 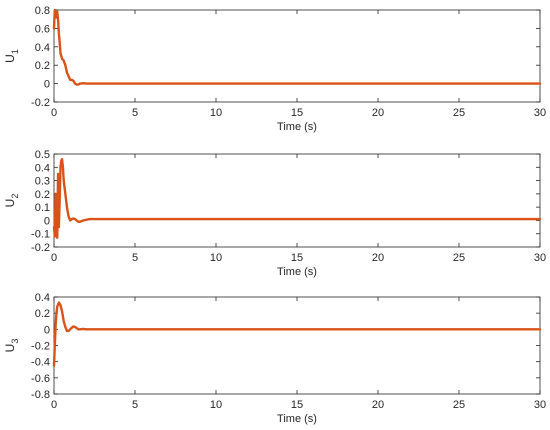 I want to click on y-axis-label-subscript: 3, so click(x=15, y=341).